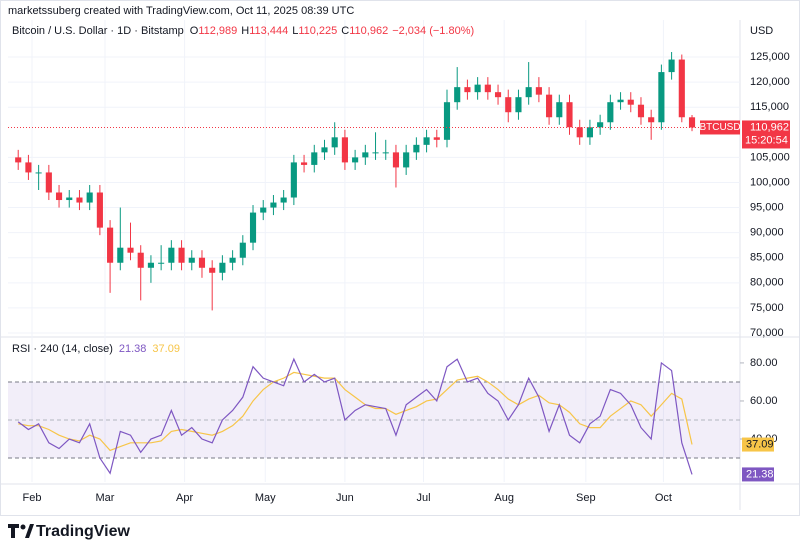  What do you see at coordinates (770, 182) in the screenshot?
I see `y-tick-label: 100,000` at bounding box center [770, 182].